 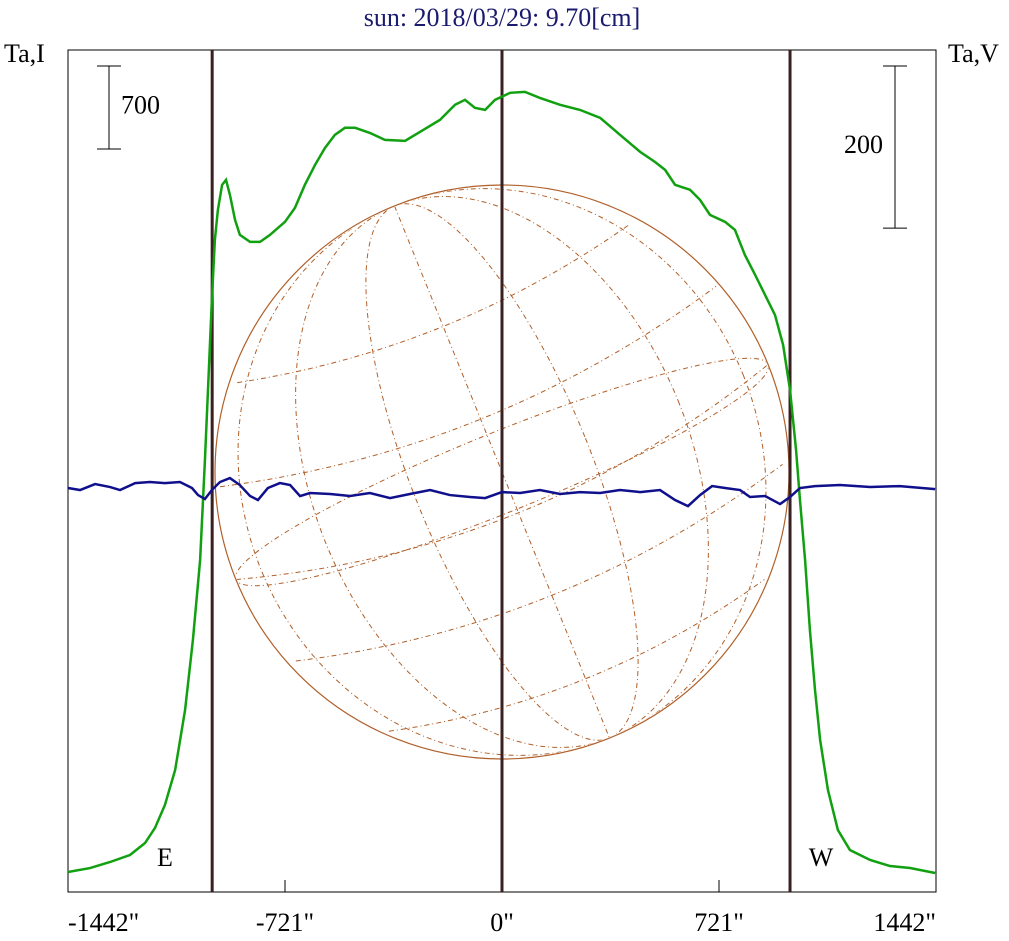 I want to click on x-tick-label: 0", so click(x=502, y=922).